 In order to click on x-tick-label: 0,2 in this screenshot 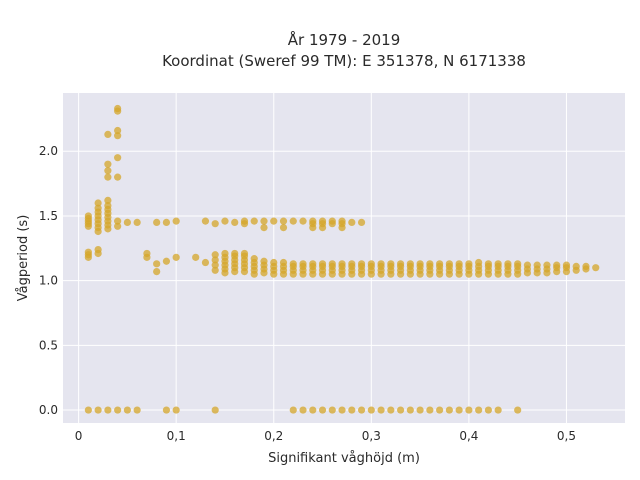, I will do `click(273, 436)`.